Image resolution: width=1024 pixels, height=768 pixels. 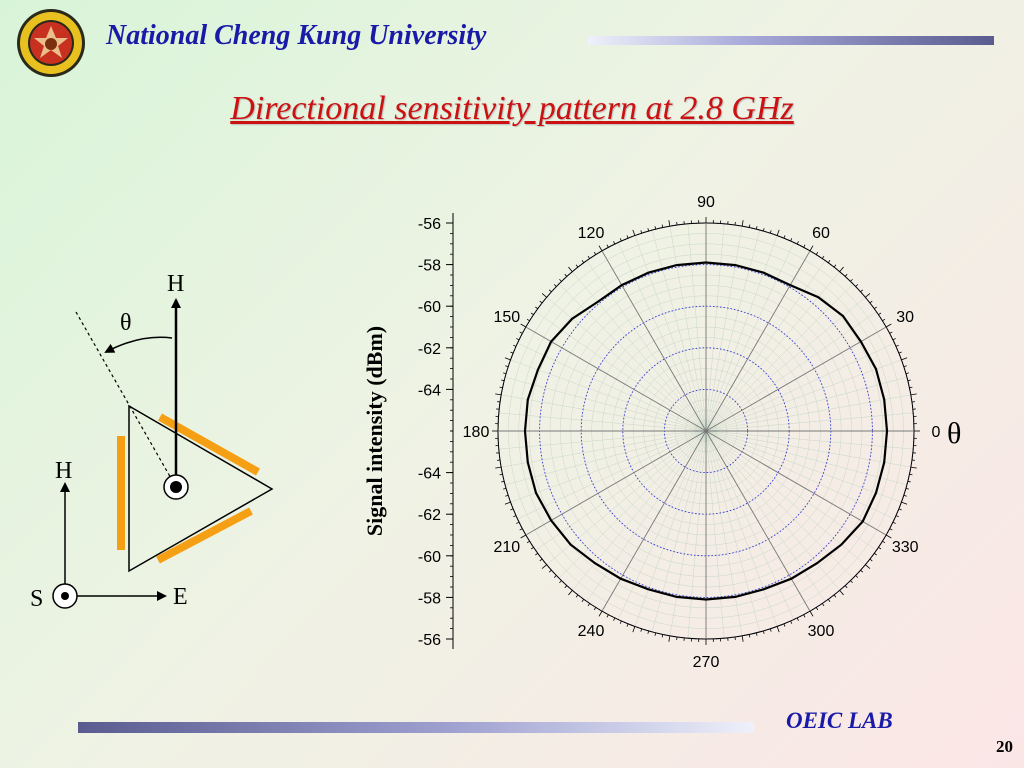 I want to click on lab-name: OEIC LAB, so click(x=839, y=720).